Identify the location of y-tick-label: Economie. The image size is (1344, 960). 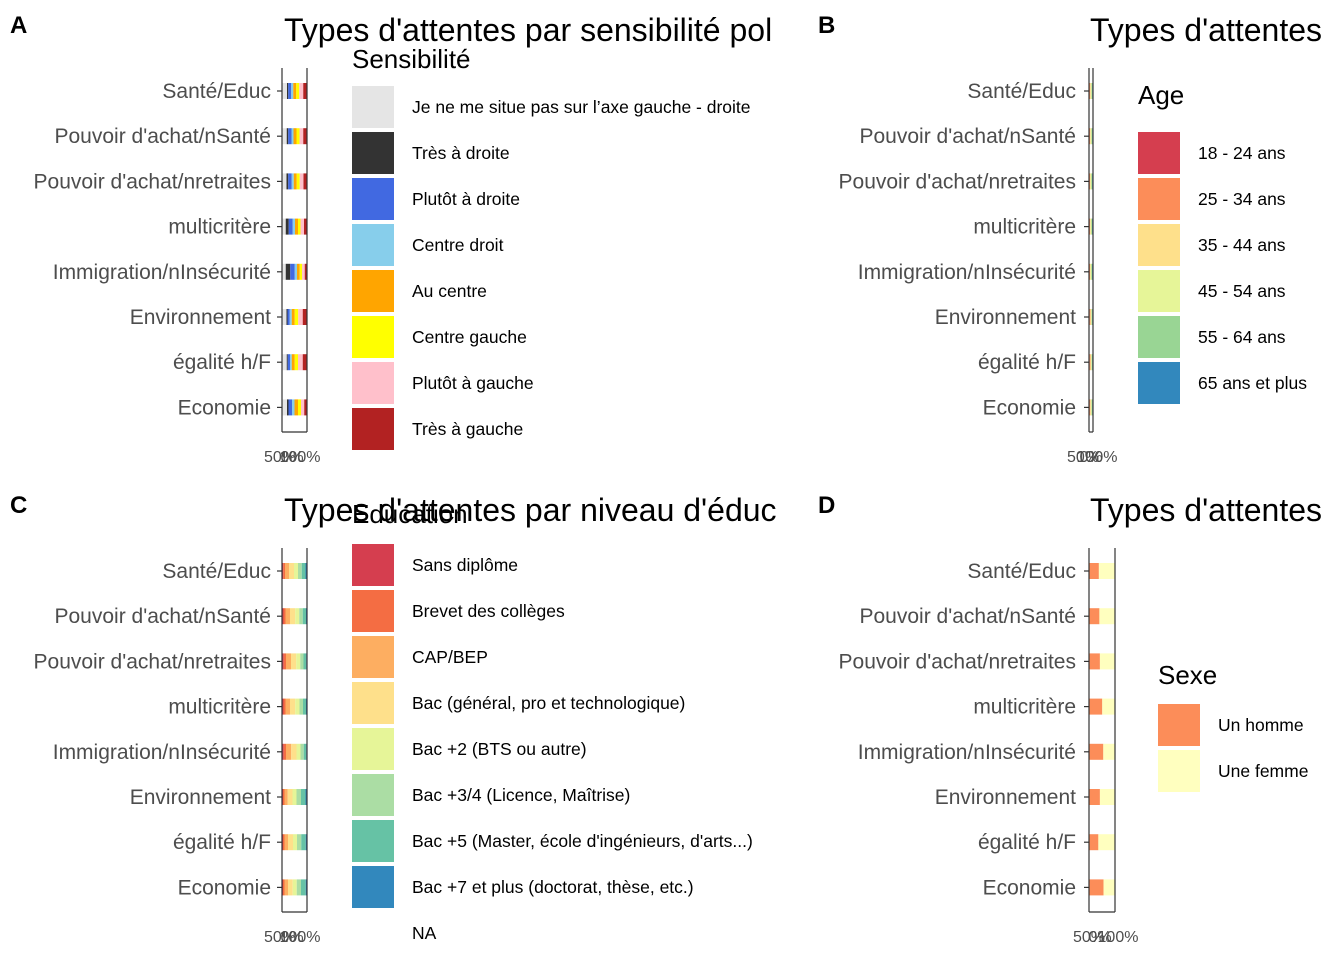
(224, 887).